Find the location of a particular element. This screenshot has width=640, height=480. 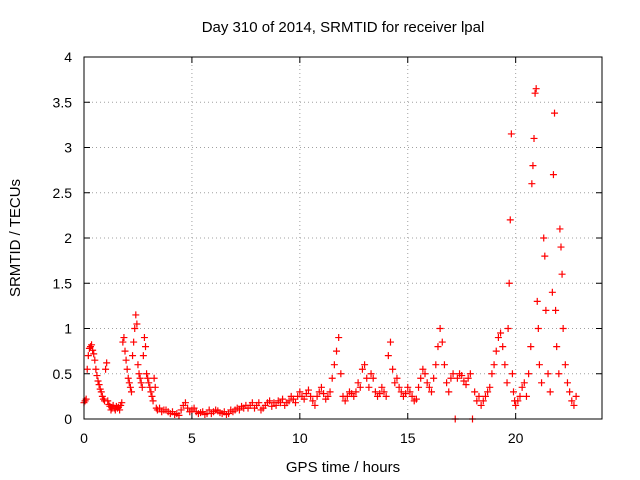

x-tick-label: 5 is located at coordinates (192, 438).